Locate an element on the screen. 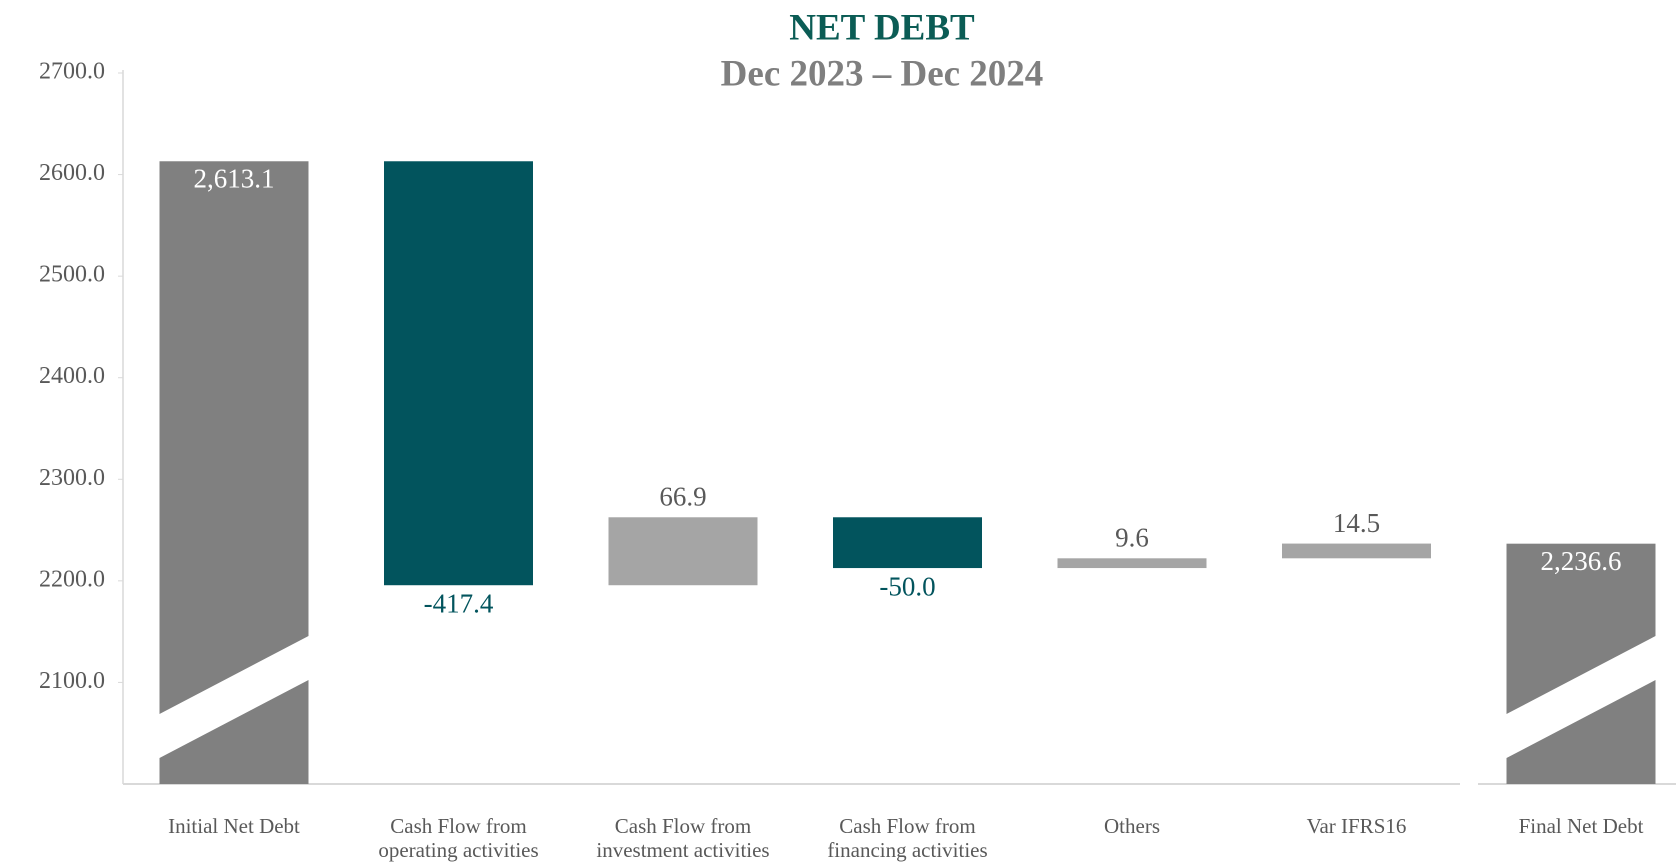  data-label: 2,613.1 is located at coordinates (234, 178).